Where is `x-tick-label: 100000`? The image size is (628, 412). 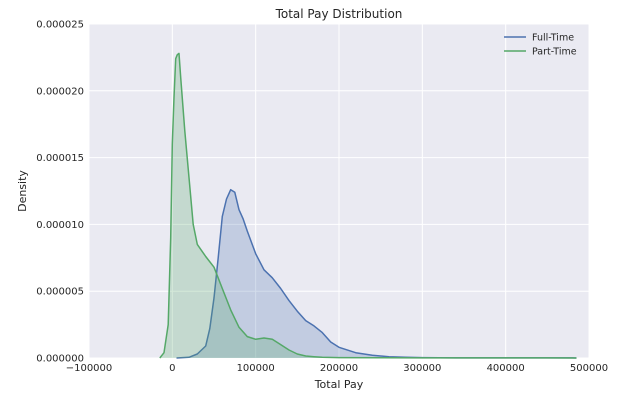
x-tick-label: 100000 is located at coordinates (256, 368).